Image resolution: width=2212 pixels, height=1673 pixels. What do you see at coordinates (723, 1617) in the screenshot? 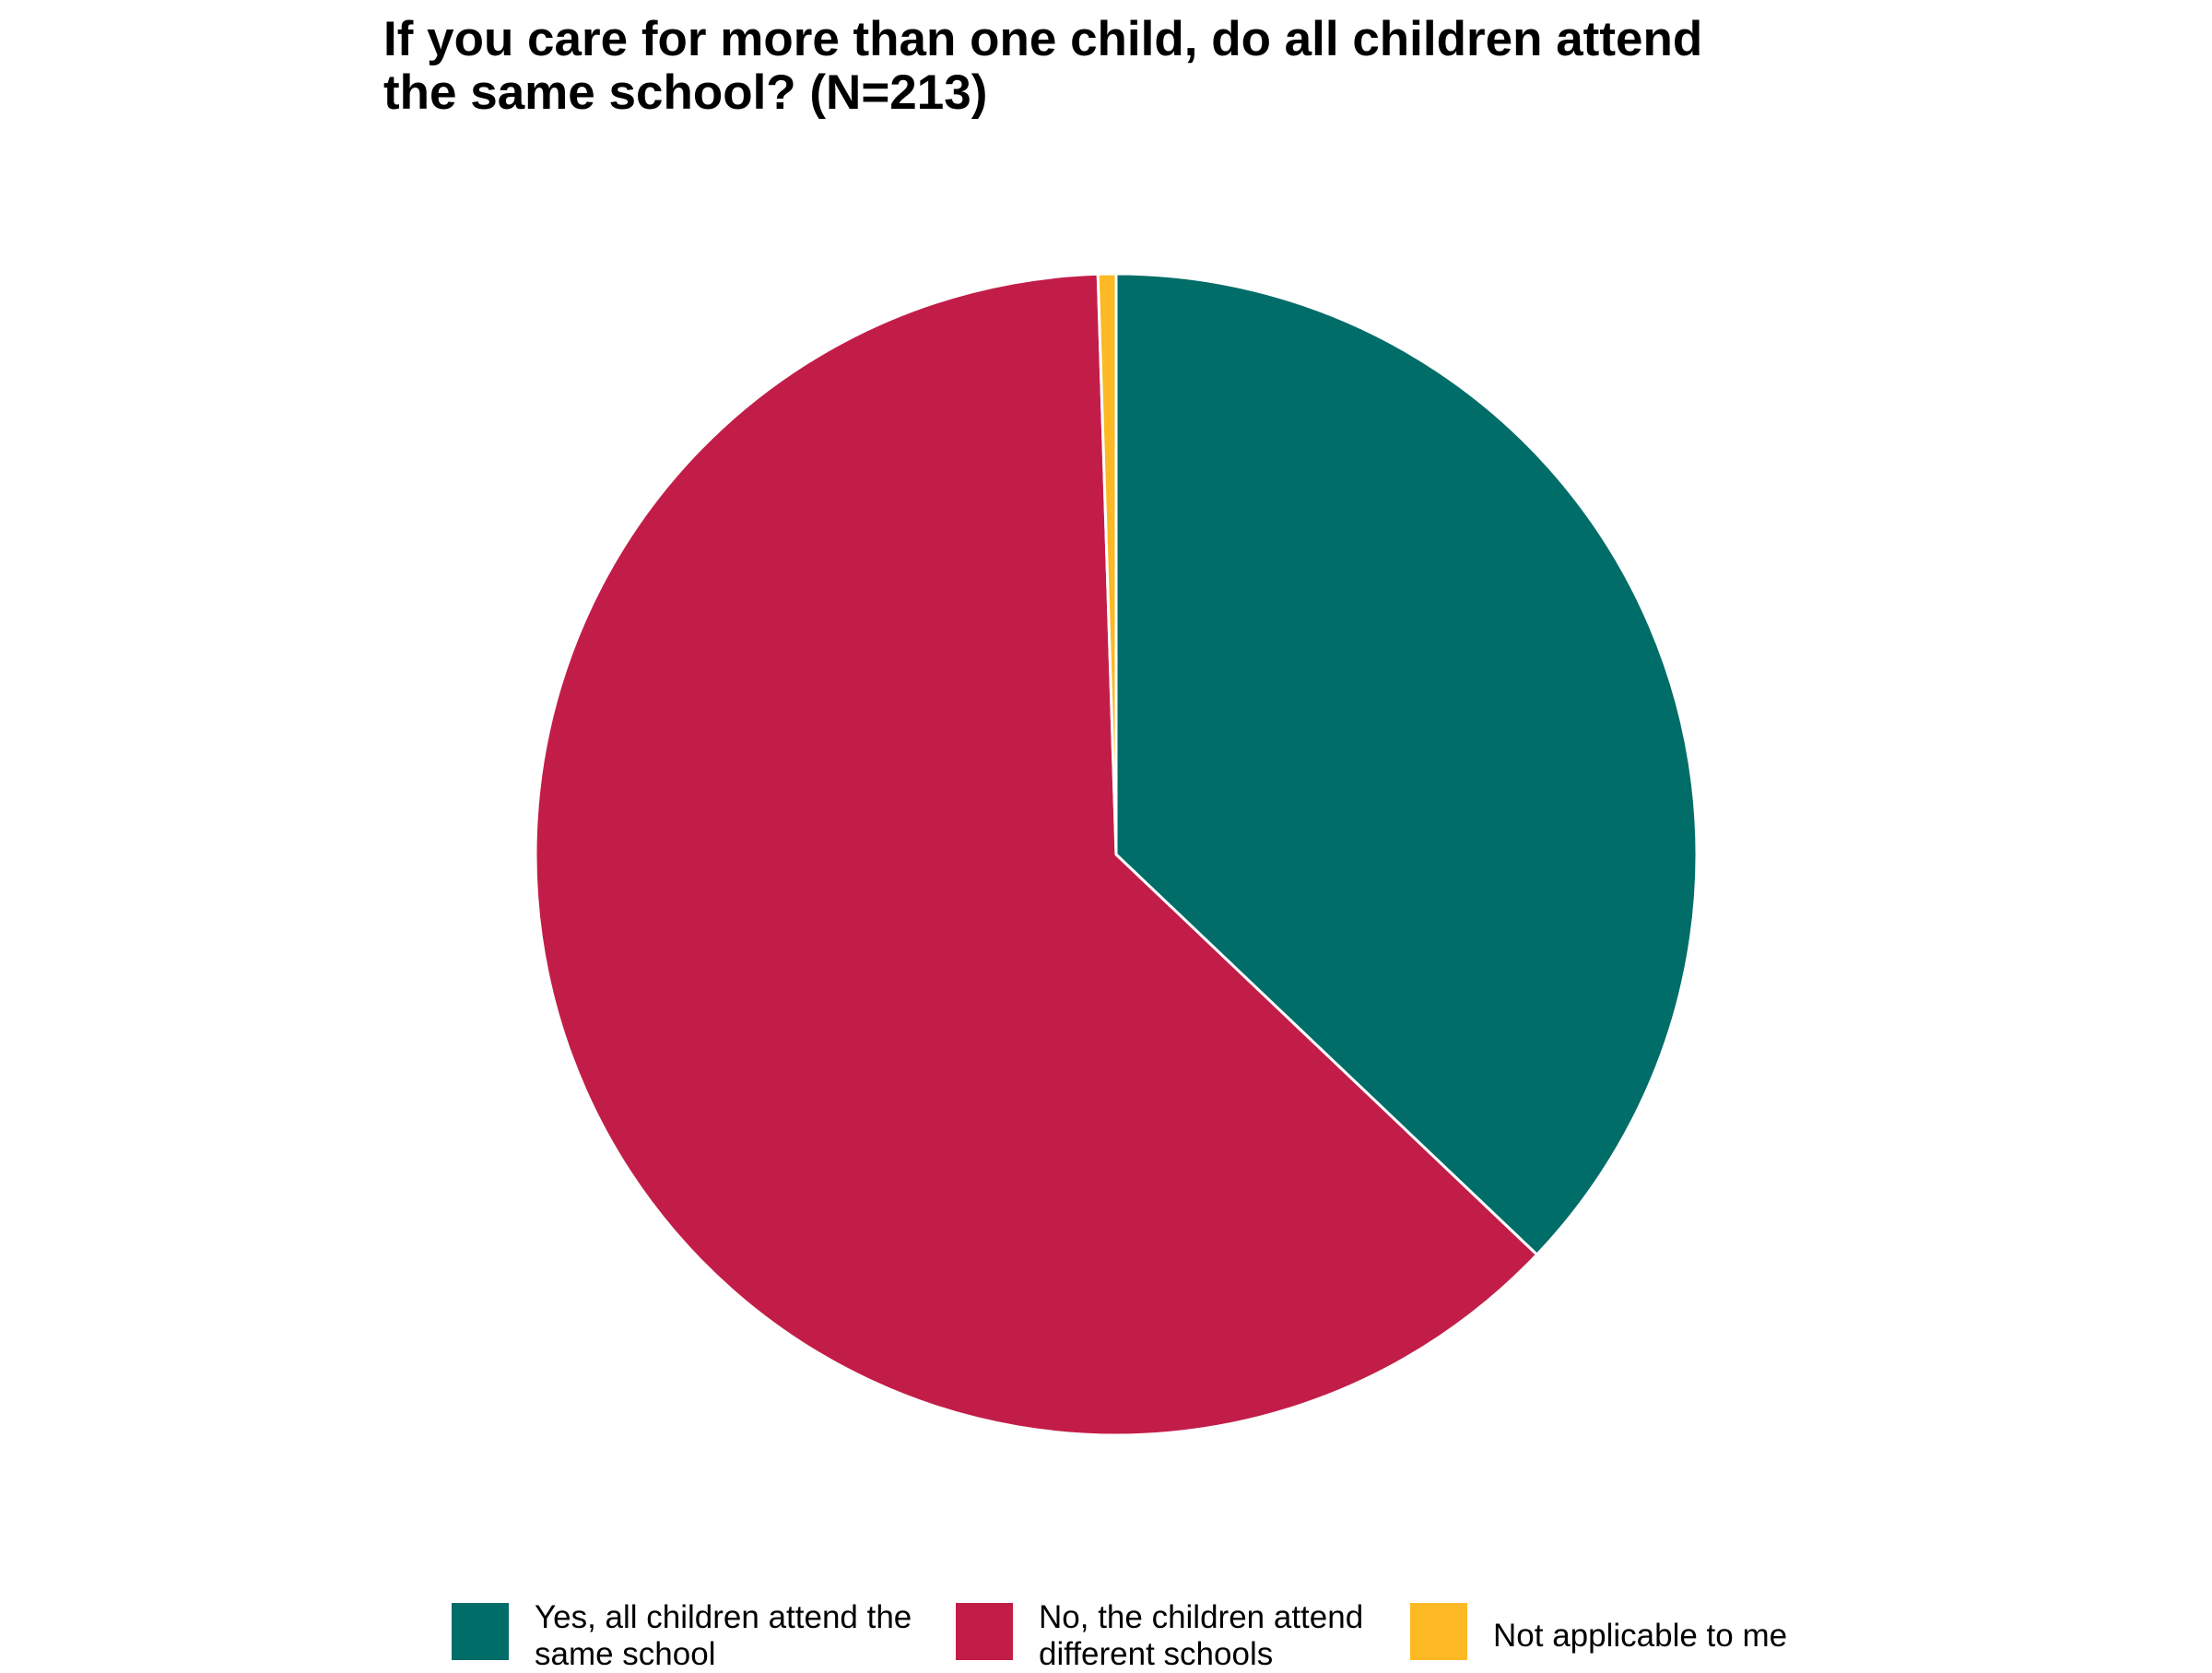
I see `legend-label-yes-line-1: Yes, all children attend the` at bounding box center [723, 1617].